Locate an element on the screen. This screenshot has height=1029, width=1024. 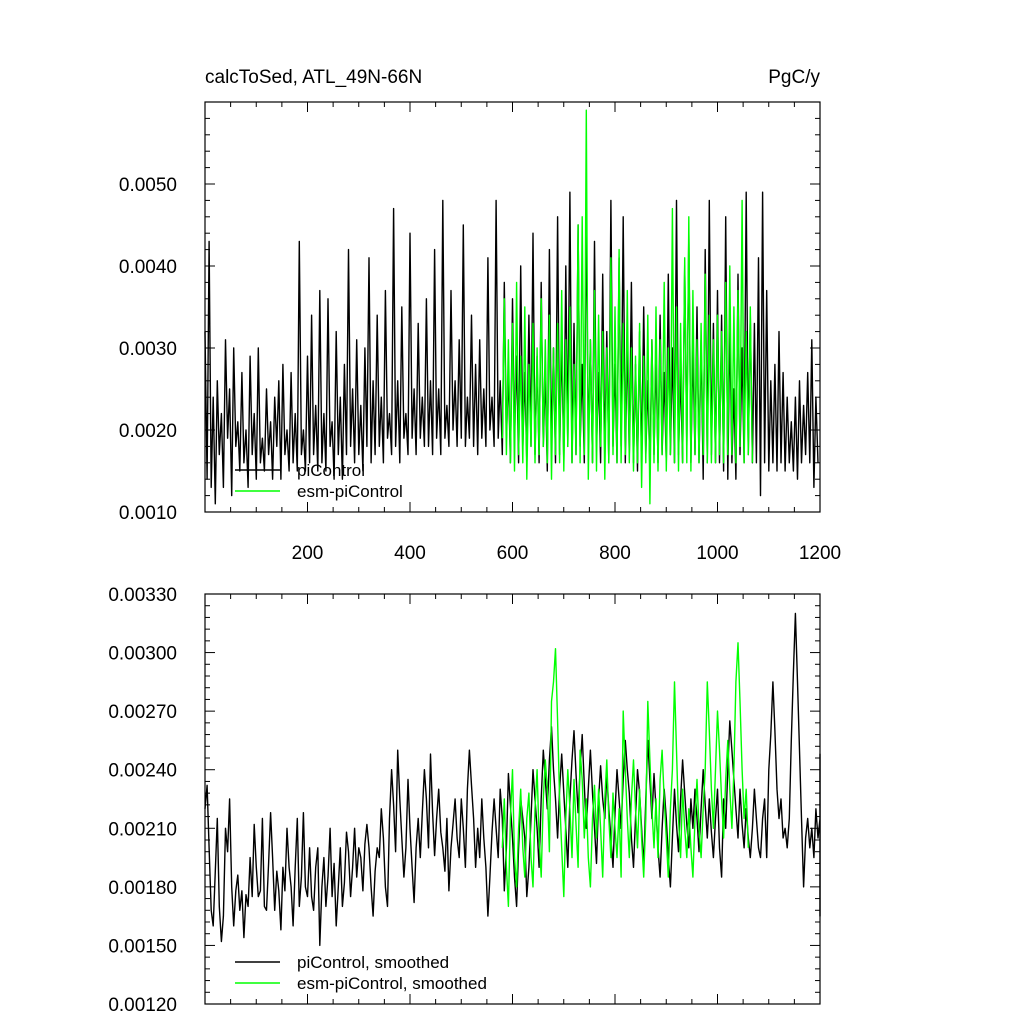
y-tick-label: 0.00270 is located at coordinates (142, 712).